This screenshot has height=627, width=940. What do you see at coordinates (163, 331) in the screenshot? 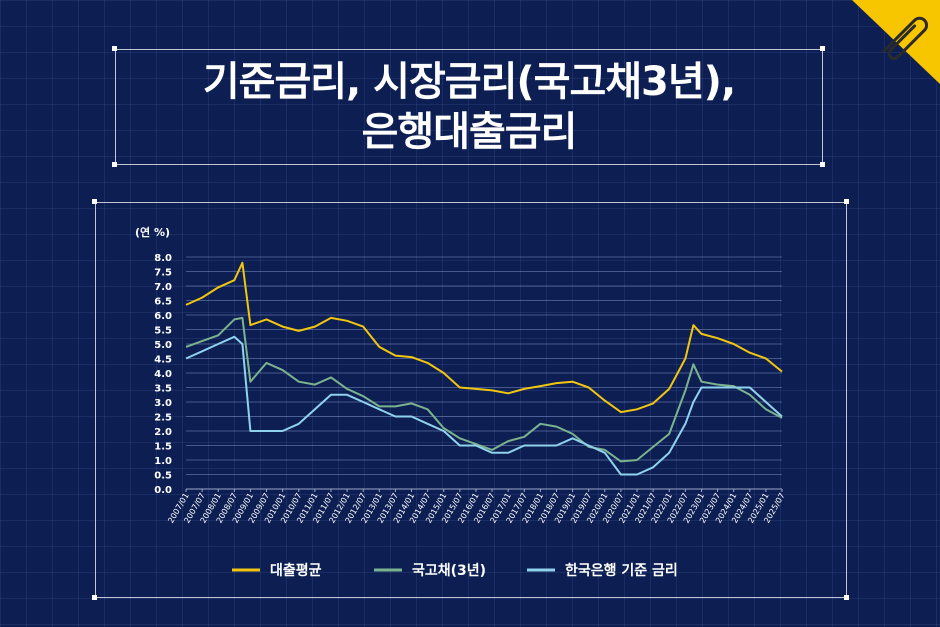
I see `y-tick-label: 5.5` at bounding box center [163, 331].